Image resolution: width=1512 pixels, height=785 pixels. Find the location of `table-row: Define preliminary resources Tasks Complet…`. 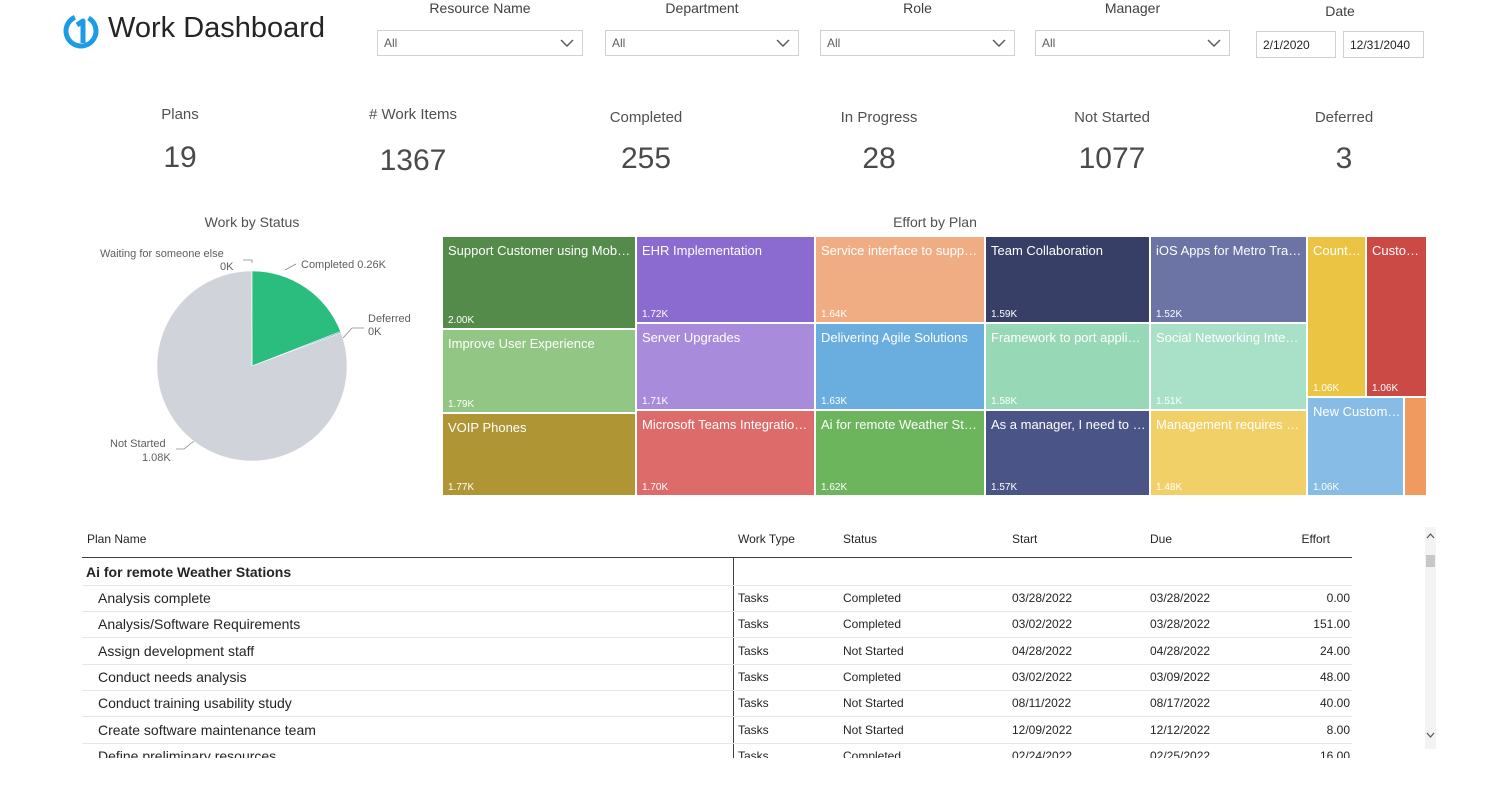

table-row: Define preliminary resources Tasks Complet… is located at coordinates (717, 750).